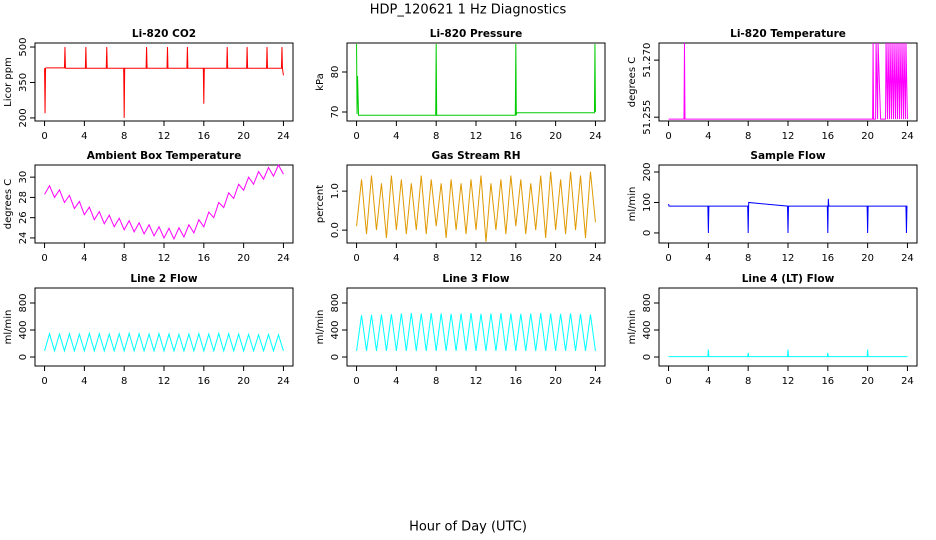 The image size is (936, 540). Describe the element at coordinates (335, 72) in the screenshot. I see `y-tick-label: 80` at that location.